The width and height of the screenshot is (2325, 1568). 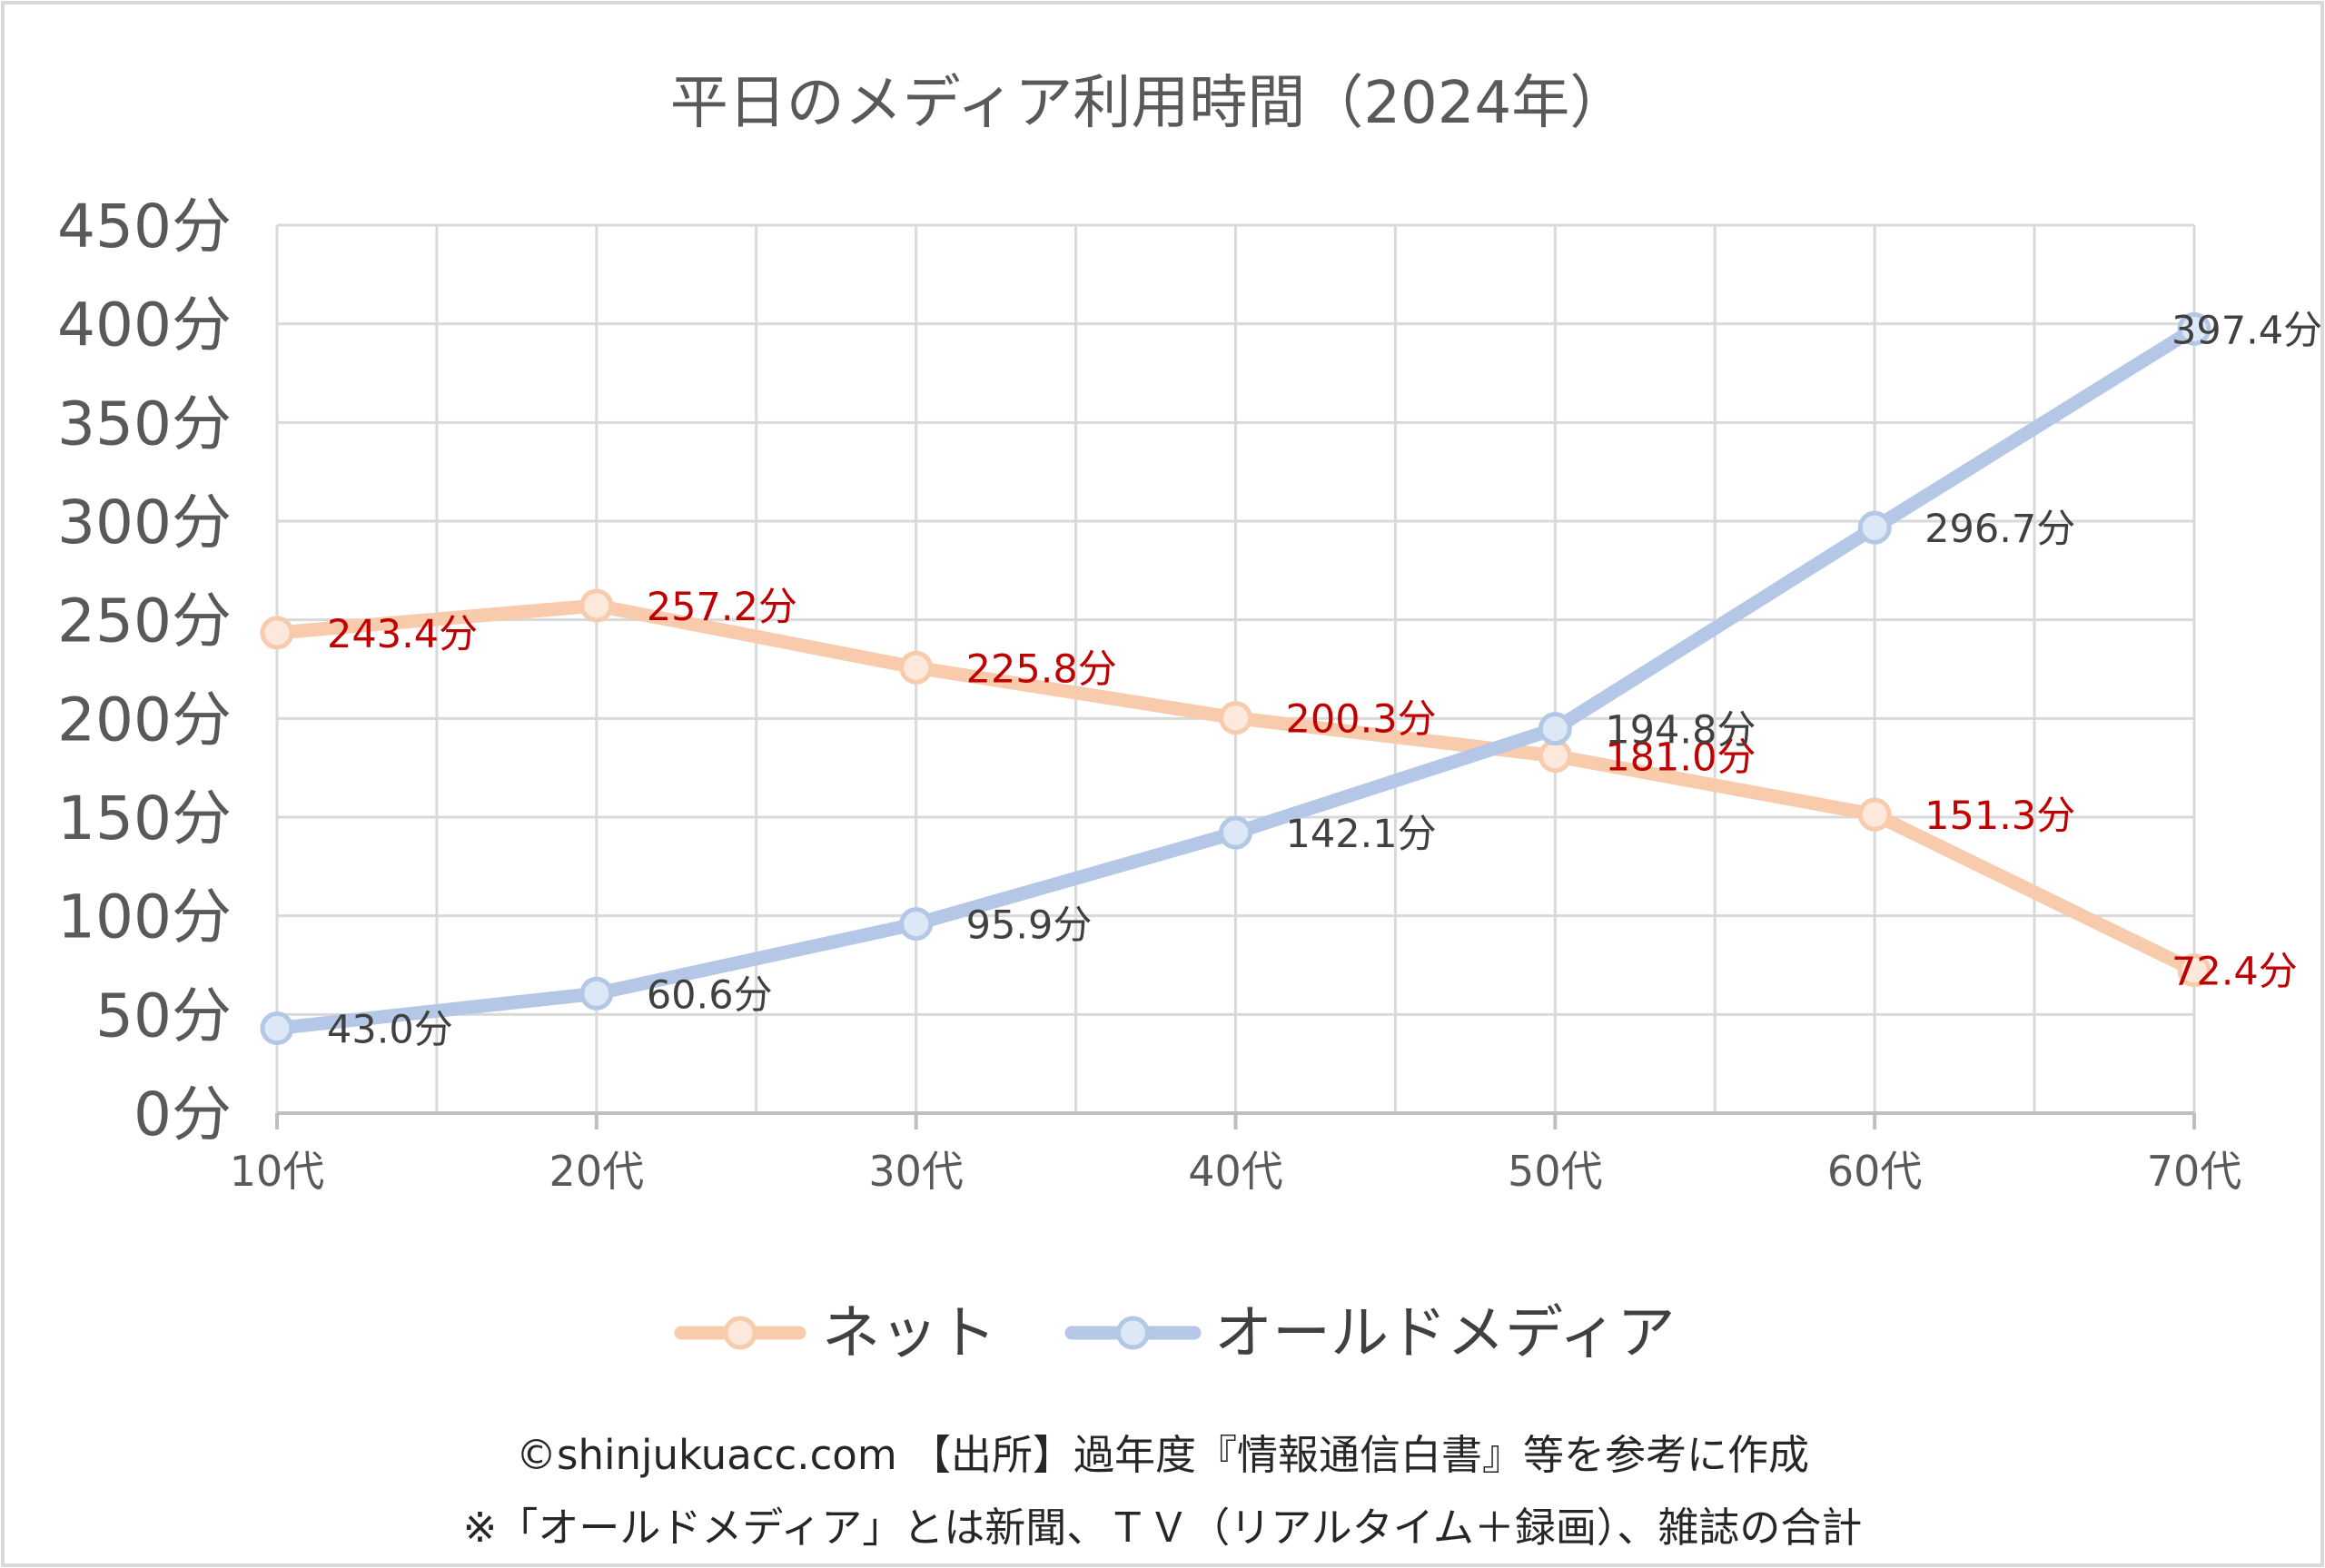 What do you see at coordinates (402, 634) in the screenshot?
I see `data-label-net: 243.4分` at bounding box center [402, 634].